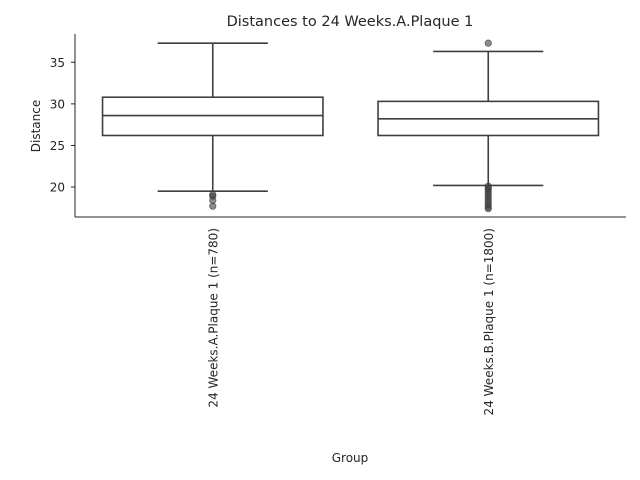 This screenshot has width=640, height=480. What do you see at coordinates (57, 104) in the screenshot?
I see `y-tick-label: 30` at bounding box center [57, 104].